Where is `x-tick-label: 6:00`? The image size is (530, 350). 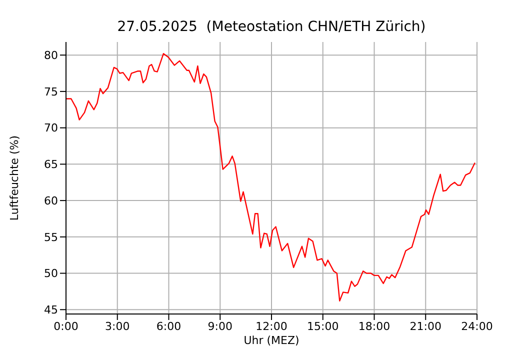
x-tick-label: 6:00 is located at coordinates (169, 326).